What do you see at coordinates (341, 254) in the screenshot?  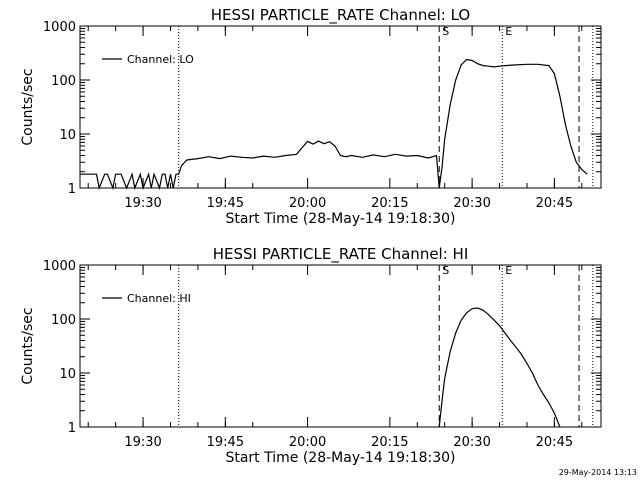 I see `chart-title: HESSI PARTICLE_RATE Channel: HI` at bounding box center [341, 254].